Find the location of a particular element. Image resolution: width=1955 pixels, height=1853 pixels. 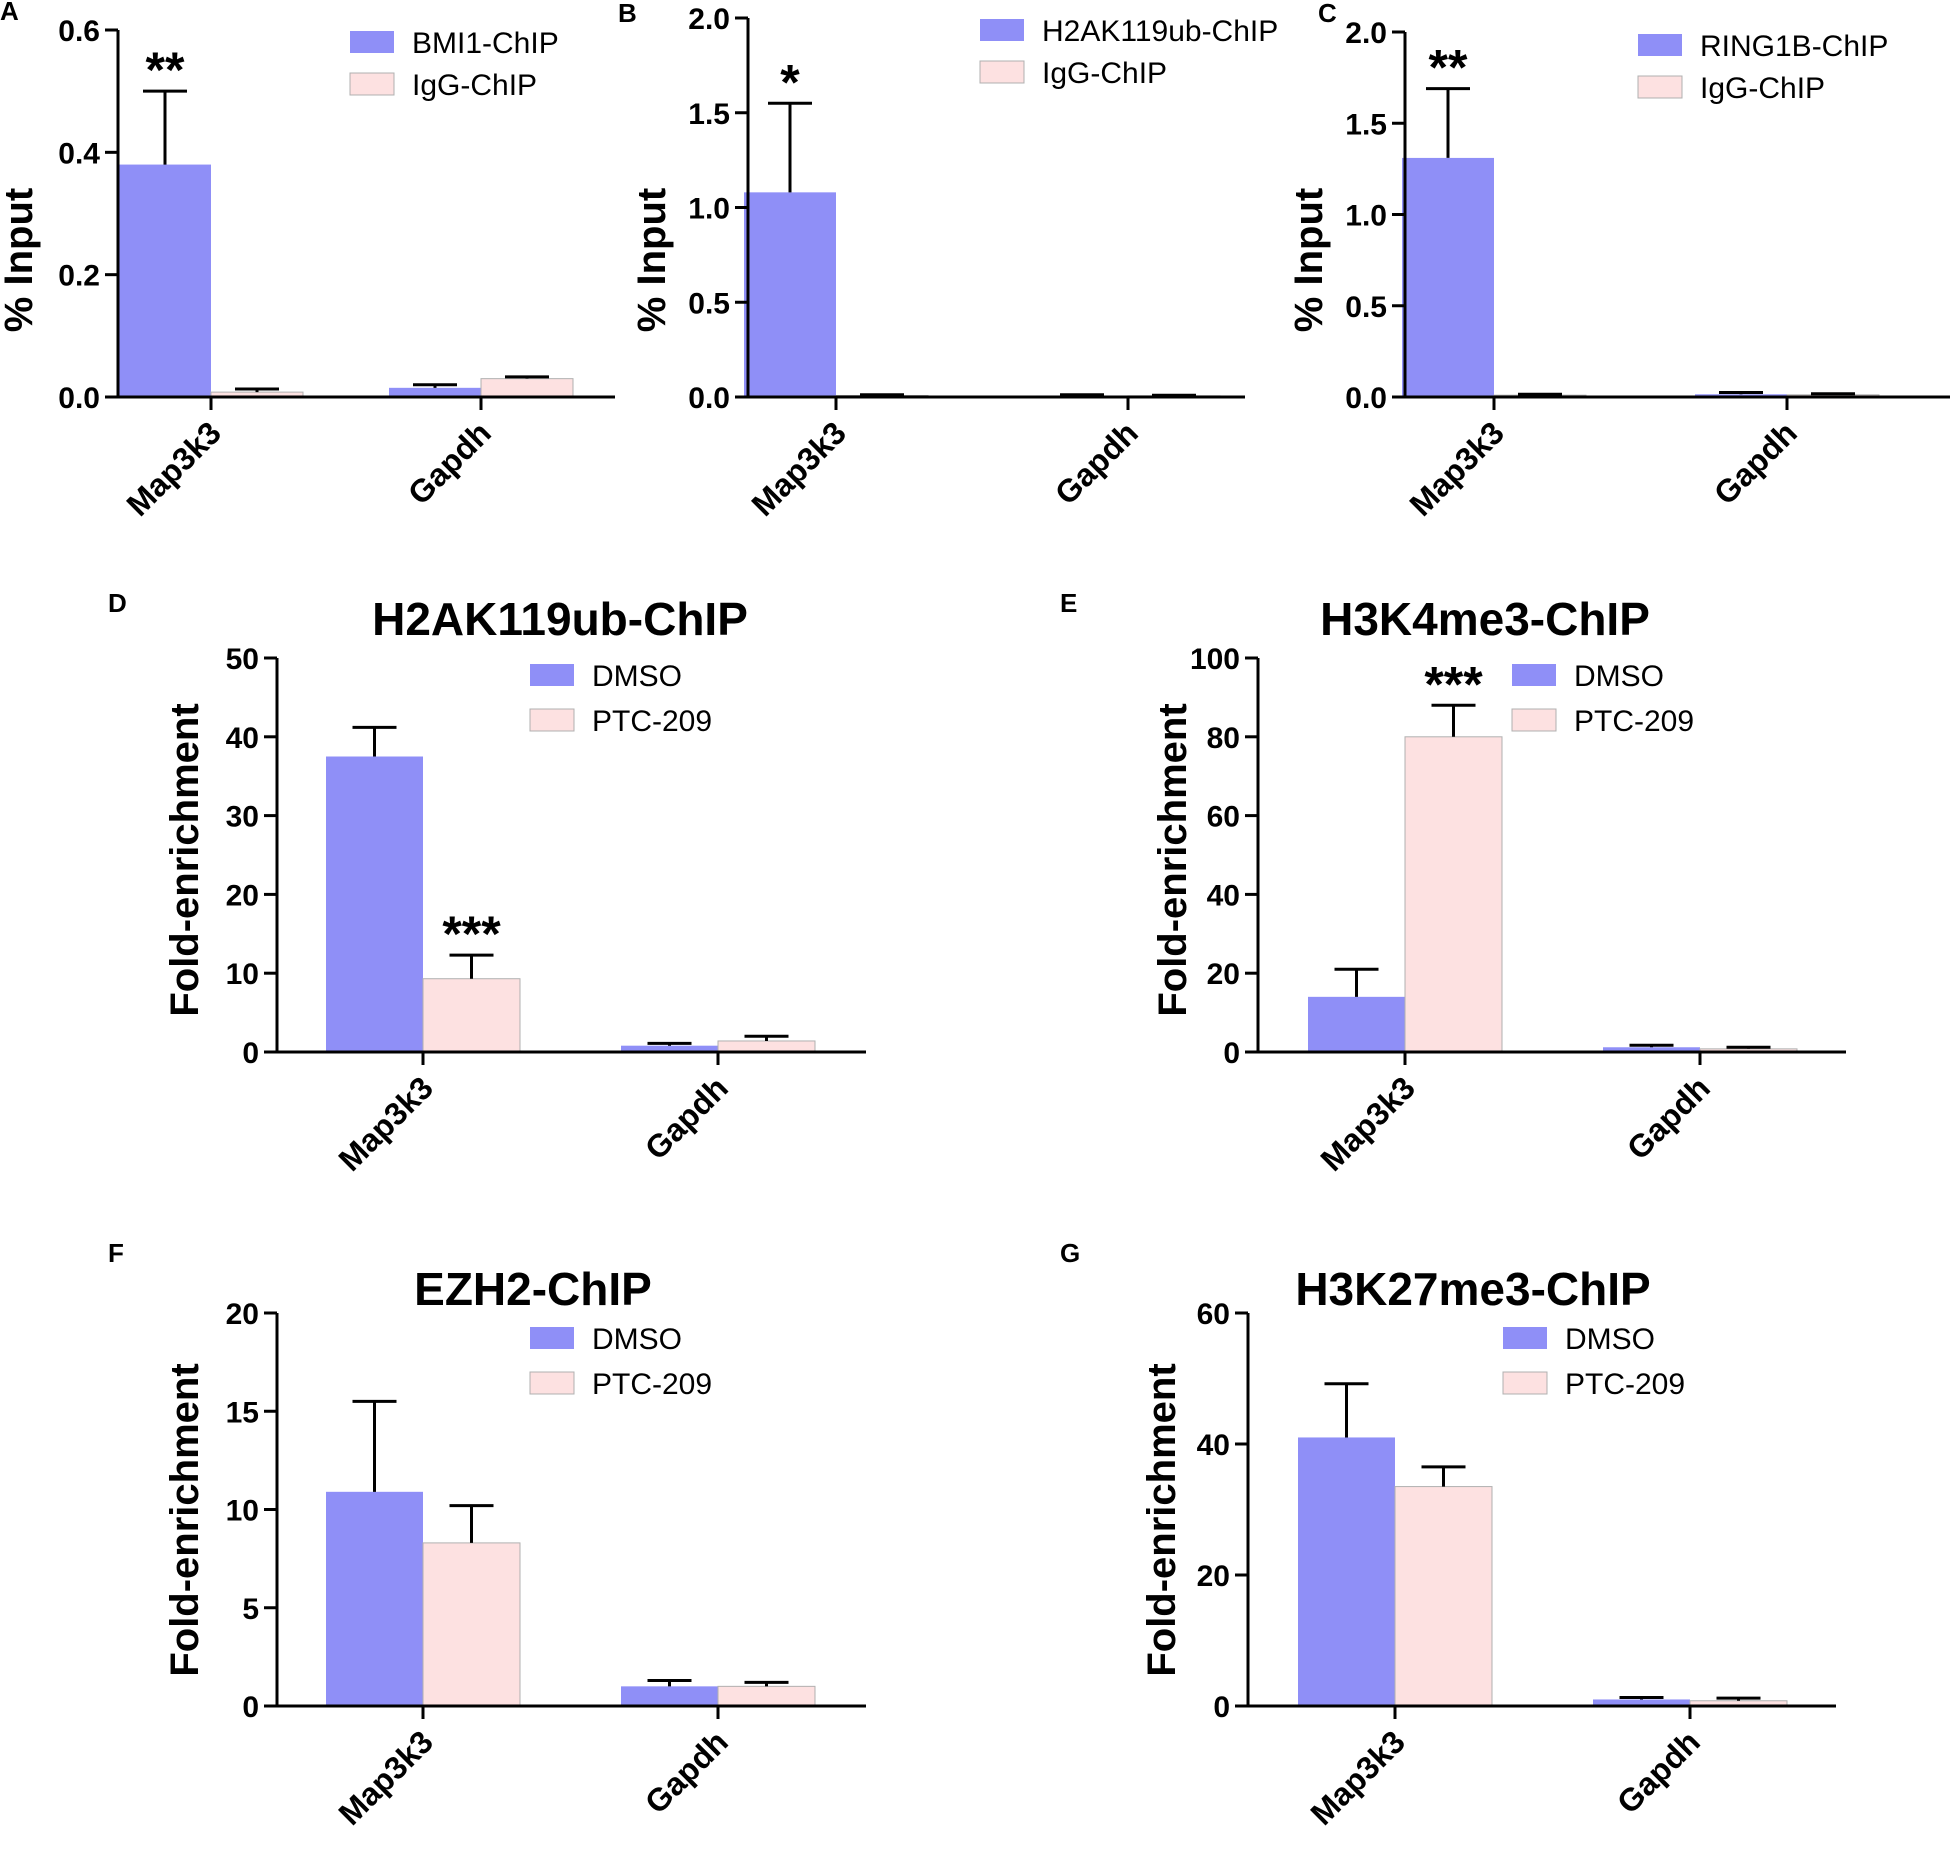

panel-letter: B is located at coordinates (627, 14).